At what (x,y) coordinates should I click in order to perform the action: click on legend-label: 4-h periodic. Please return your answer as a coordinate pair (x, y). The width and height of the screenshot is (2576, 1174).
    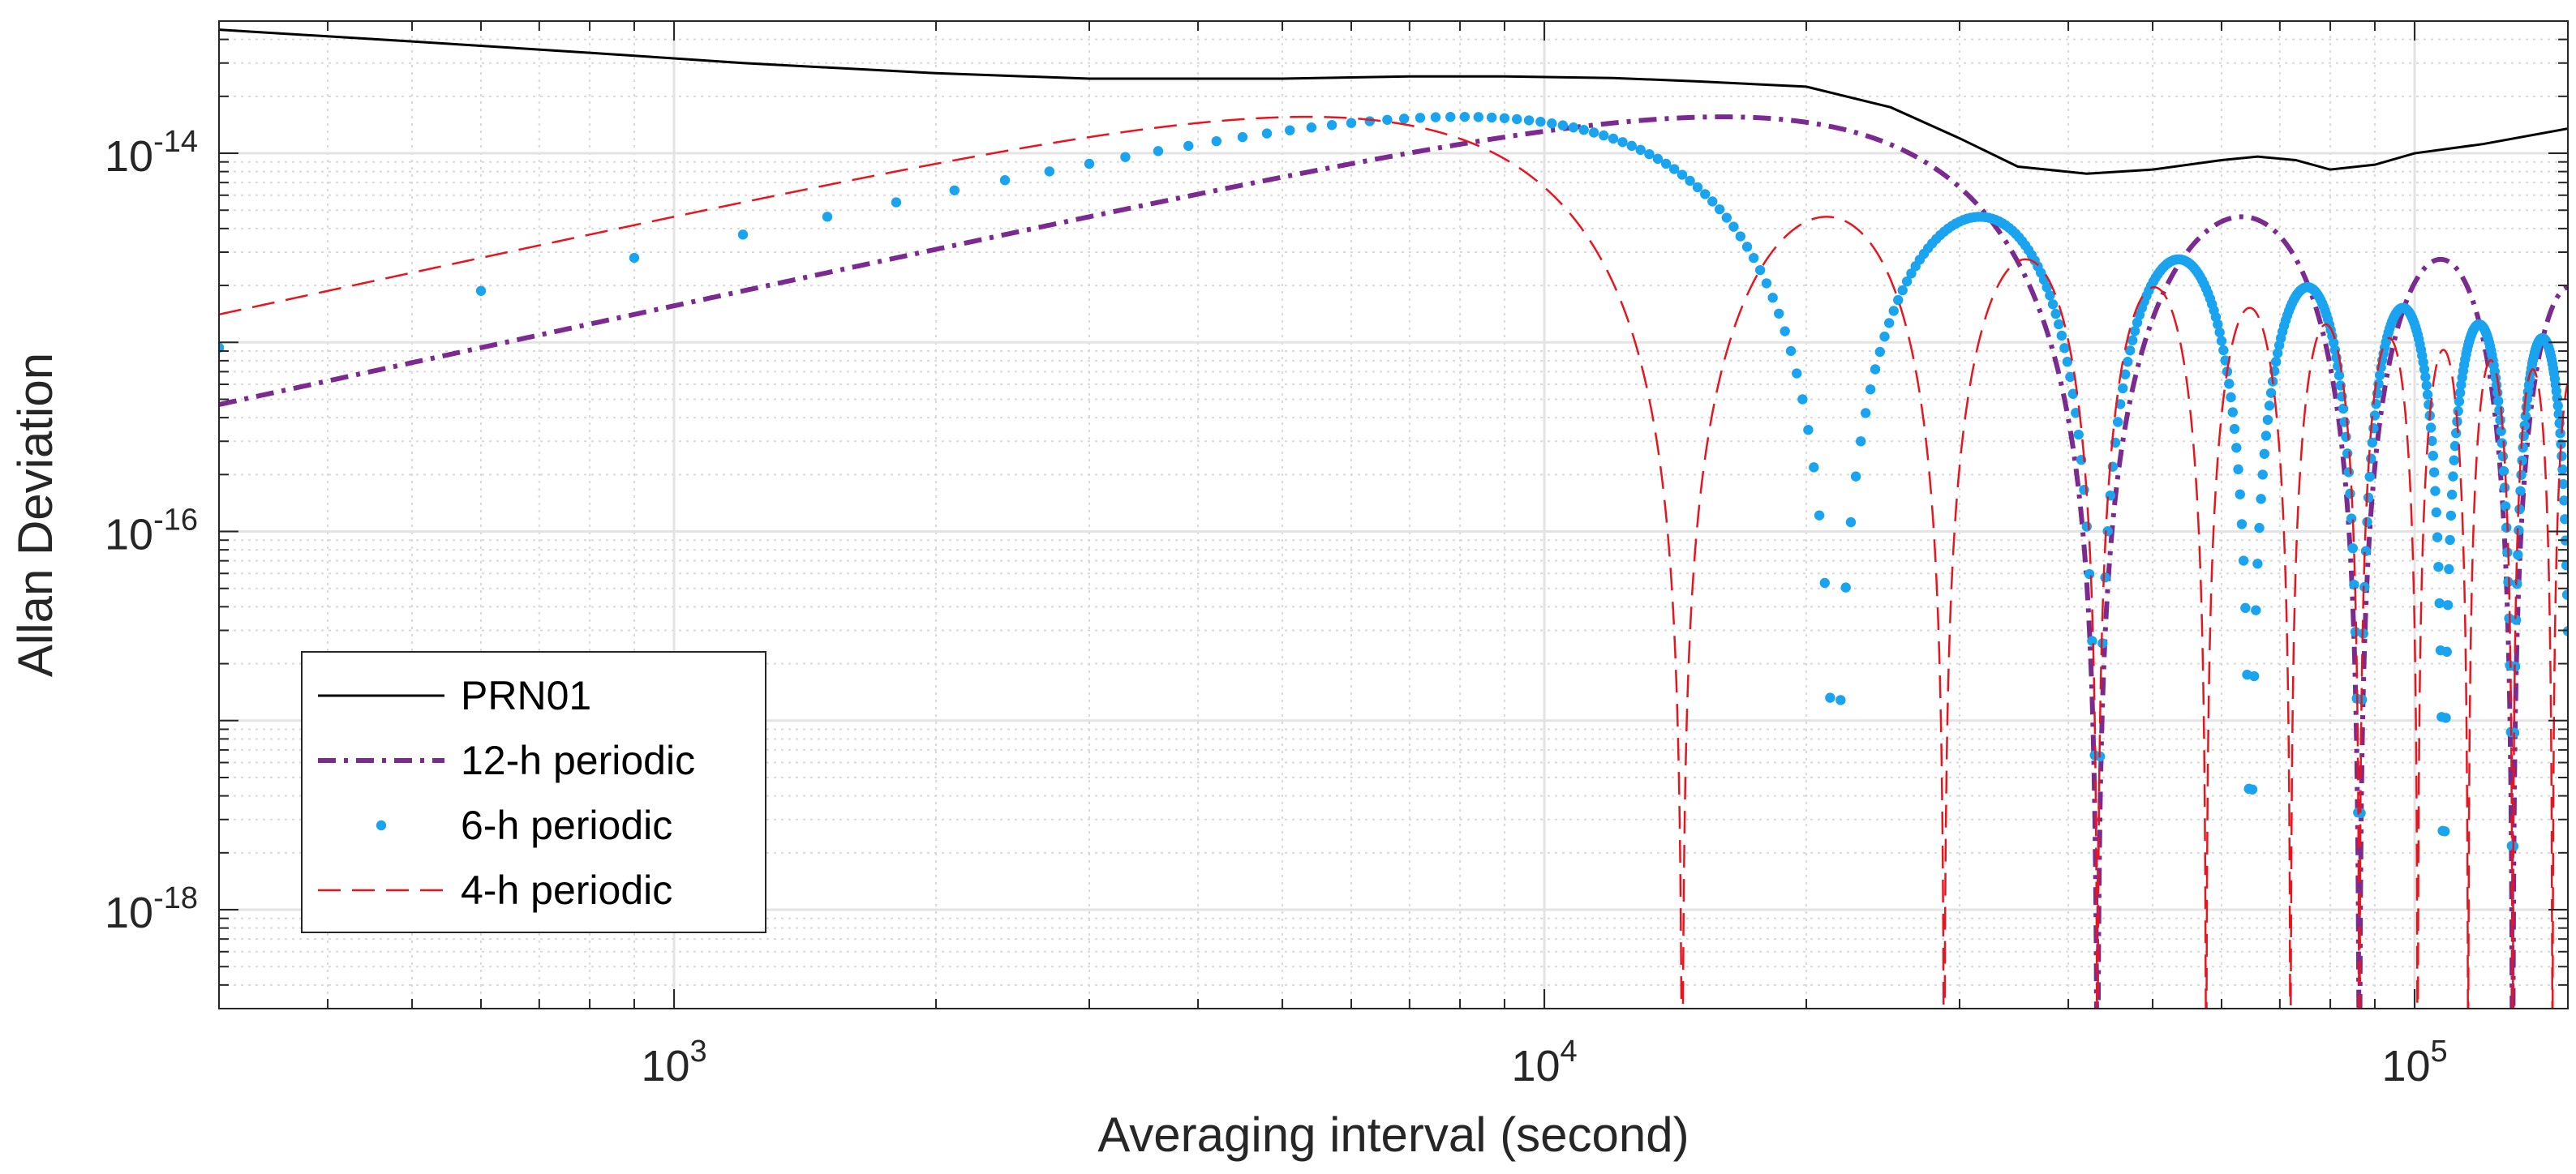
    Looking at the image, I should click on (566, 890).